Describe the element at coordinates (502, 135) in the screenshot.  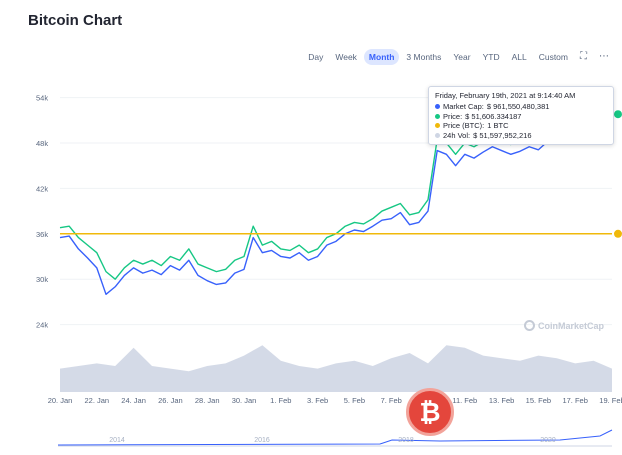
I see `tooltip-value: $ 51,597,952,216` at that location.